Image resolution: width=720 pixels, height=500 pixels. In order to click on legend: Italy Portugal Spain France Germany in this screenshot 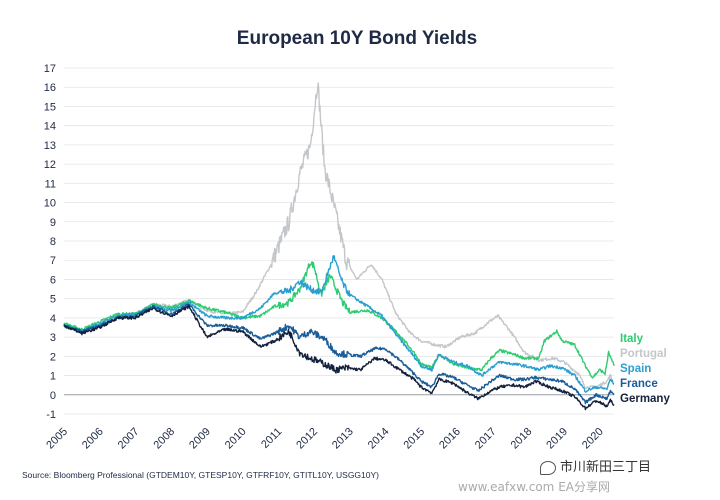, I will do `click(645, 369)`.